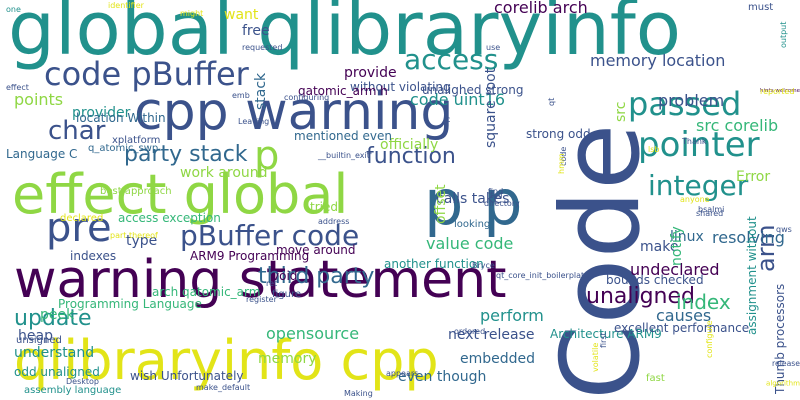 Image resolution: width=800 pixels, height=400 pixels. I want to click on cloud-word: tried, so click(324, 207).